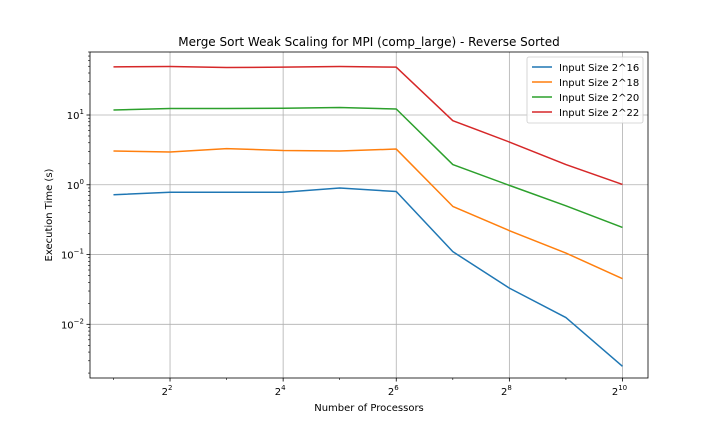 This screenshot has width=720, height=432. What do you see at coordinates (283, 388) in the screenshot?
I see `x-tick-label-exponent: 4` at bounding box center [283, 388].